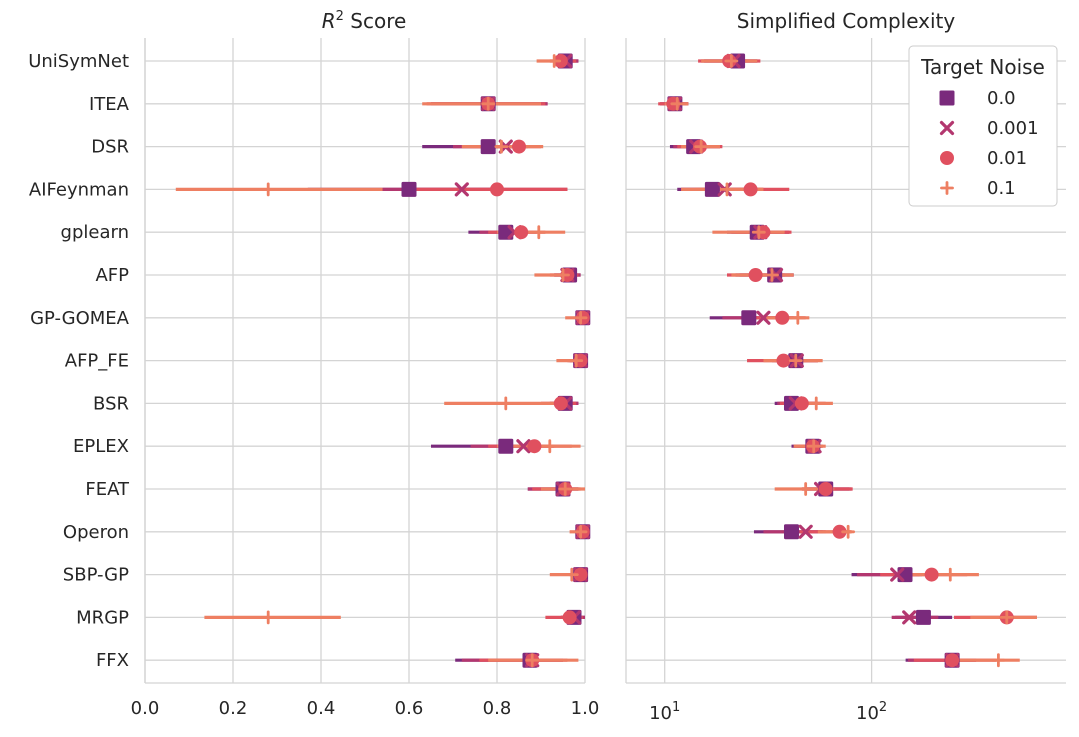  Describe the element at coordinates (664, 712) in the screenshot. I see `complexity-x-tick-label: 10¹` at that location.